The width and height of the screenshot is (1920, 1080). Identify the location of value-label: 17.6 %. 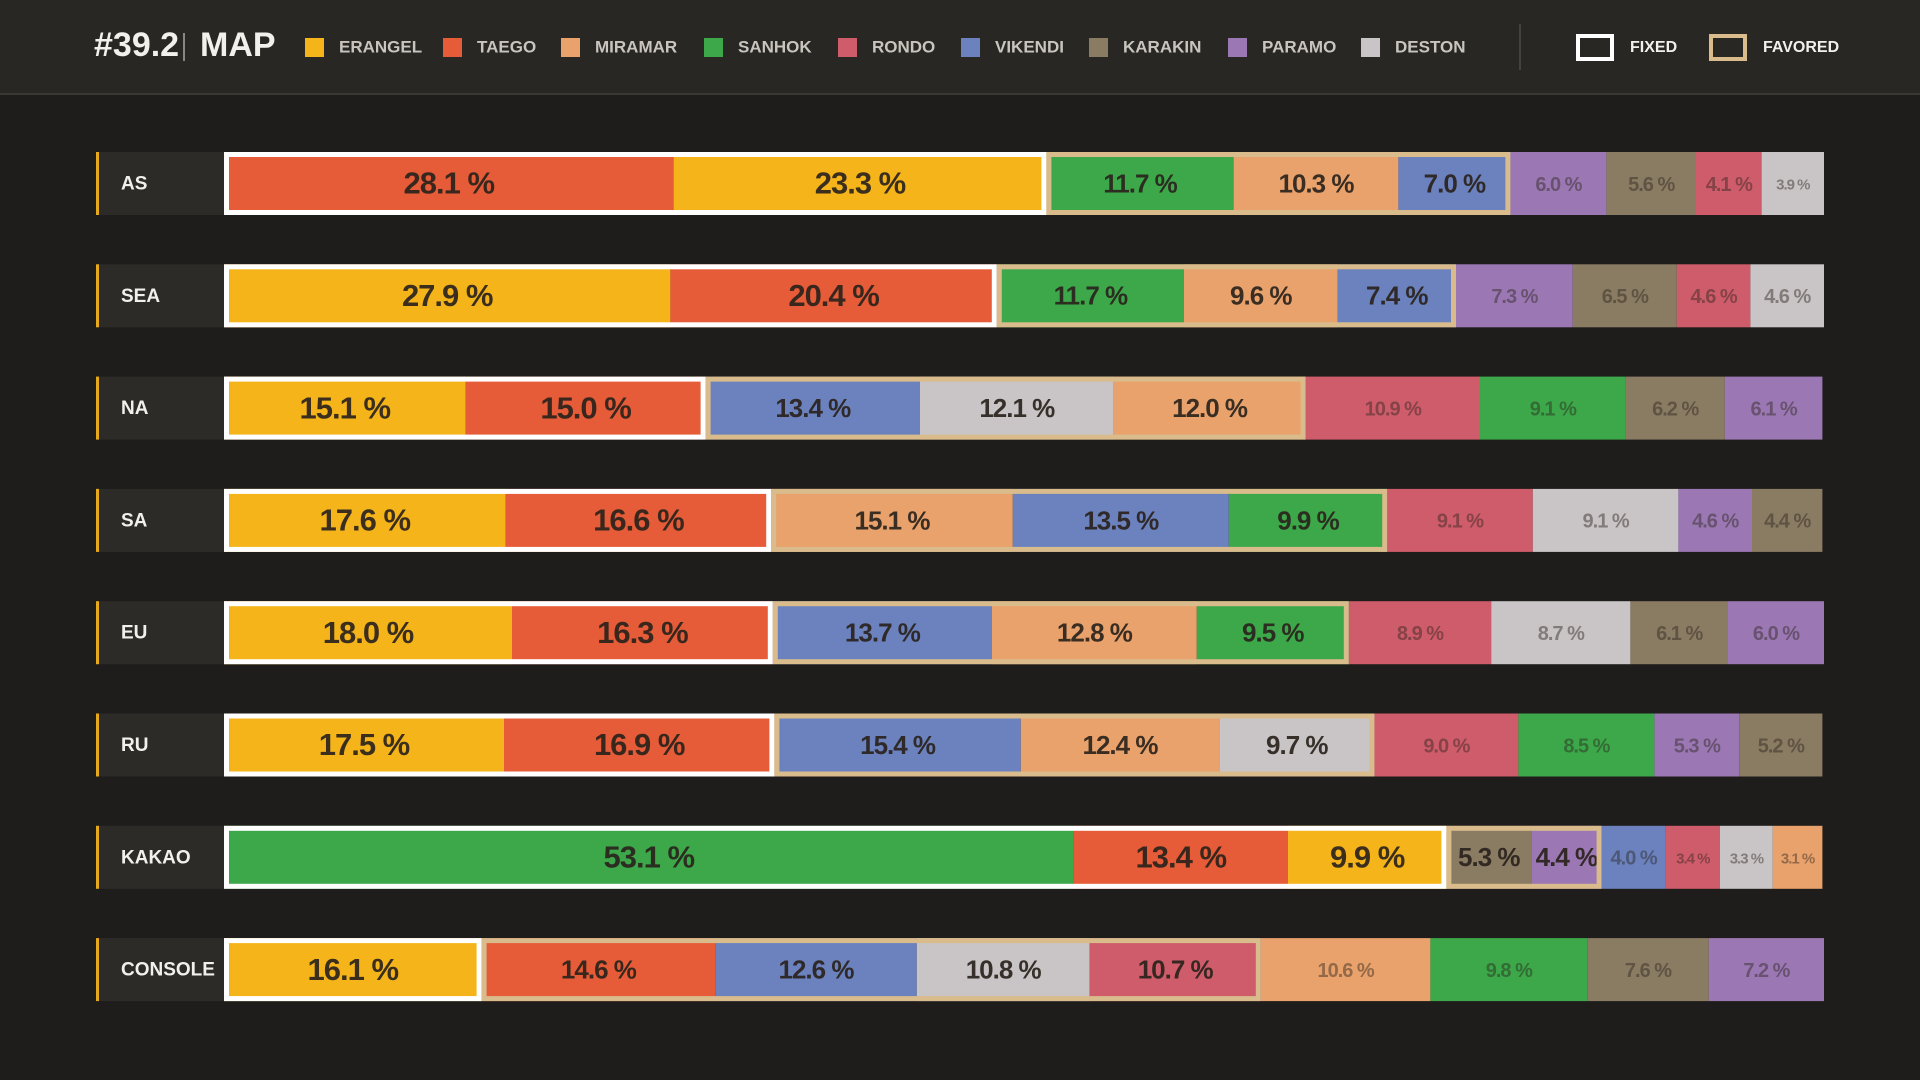
(365, 520).